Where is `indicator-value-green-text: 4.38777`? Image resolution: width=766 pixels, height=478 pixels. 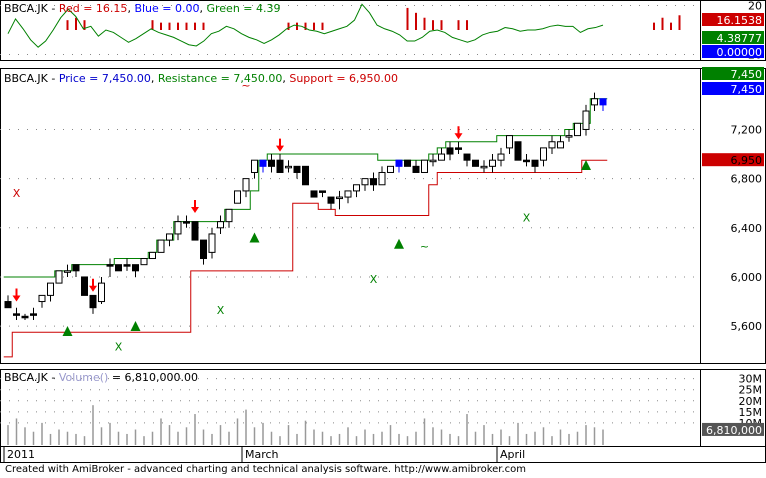 indicator-value-green-text: 4.38777 is located at coordinates (740, 38).